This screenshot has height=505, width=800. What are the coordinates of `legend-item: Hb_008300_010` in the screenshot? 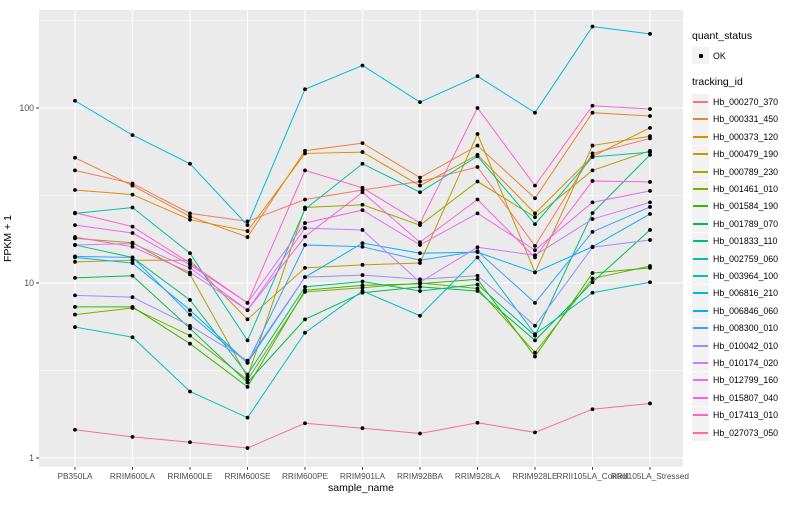 It's located at (745, 328).